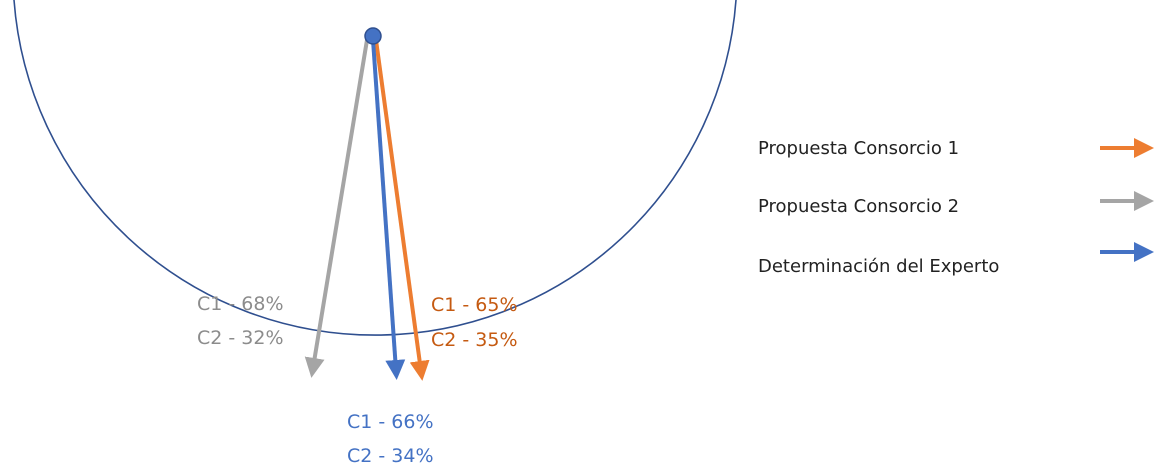 This screenshot has width=1158, height=471. I want to click on experto-c1-label: C1 - 66%, so click(390, 422).